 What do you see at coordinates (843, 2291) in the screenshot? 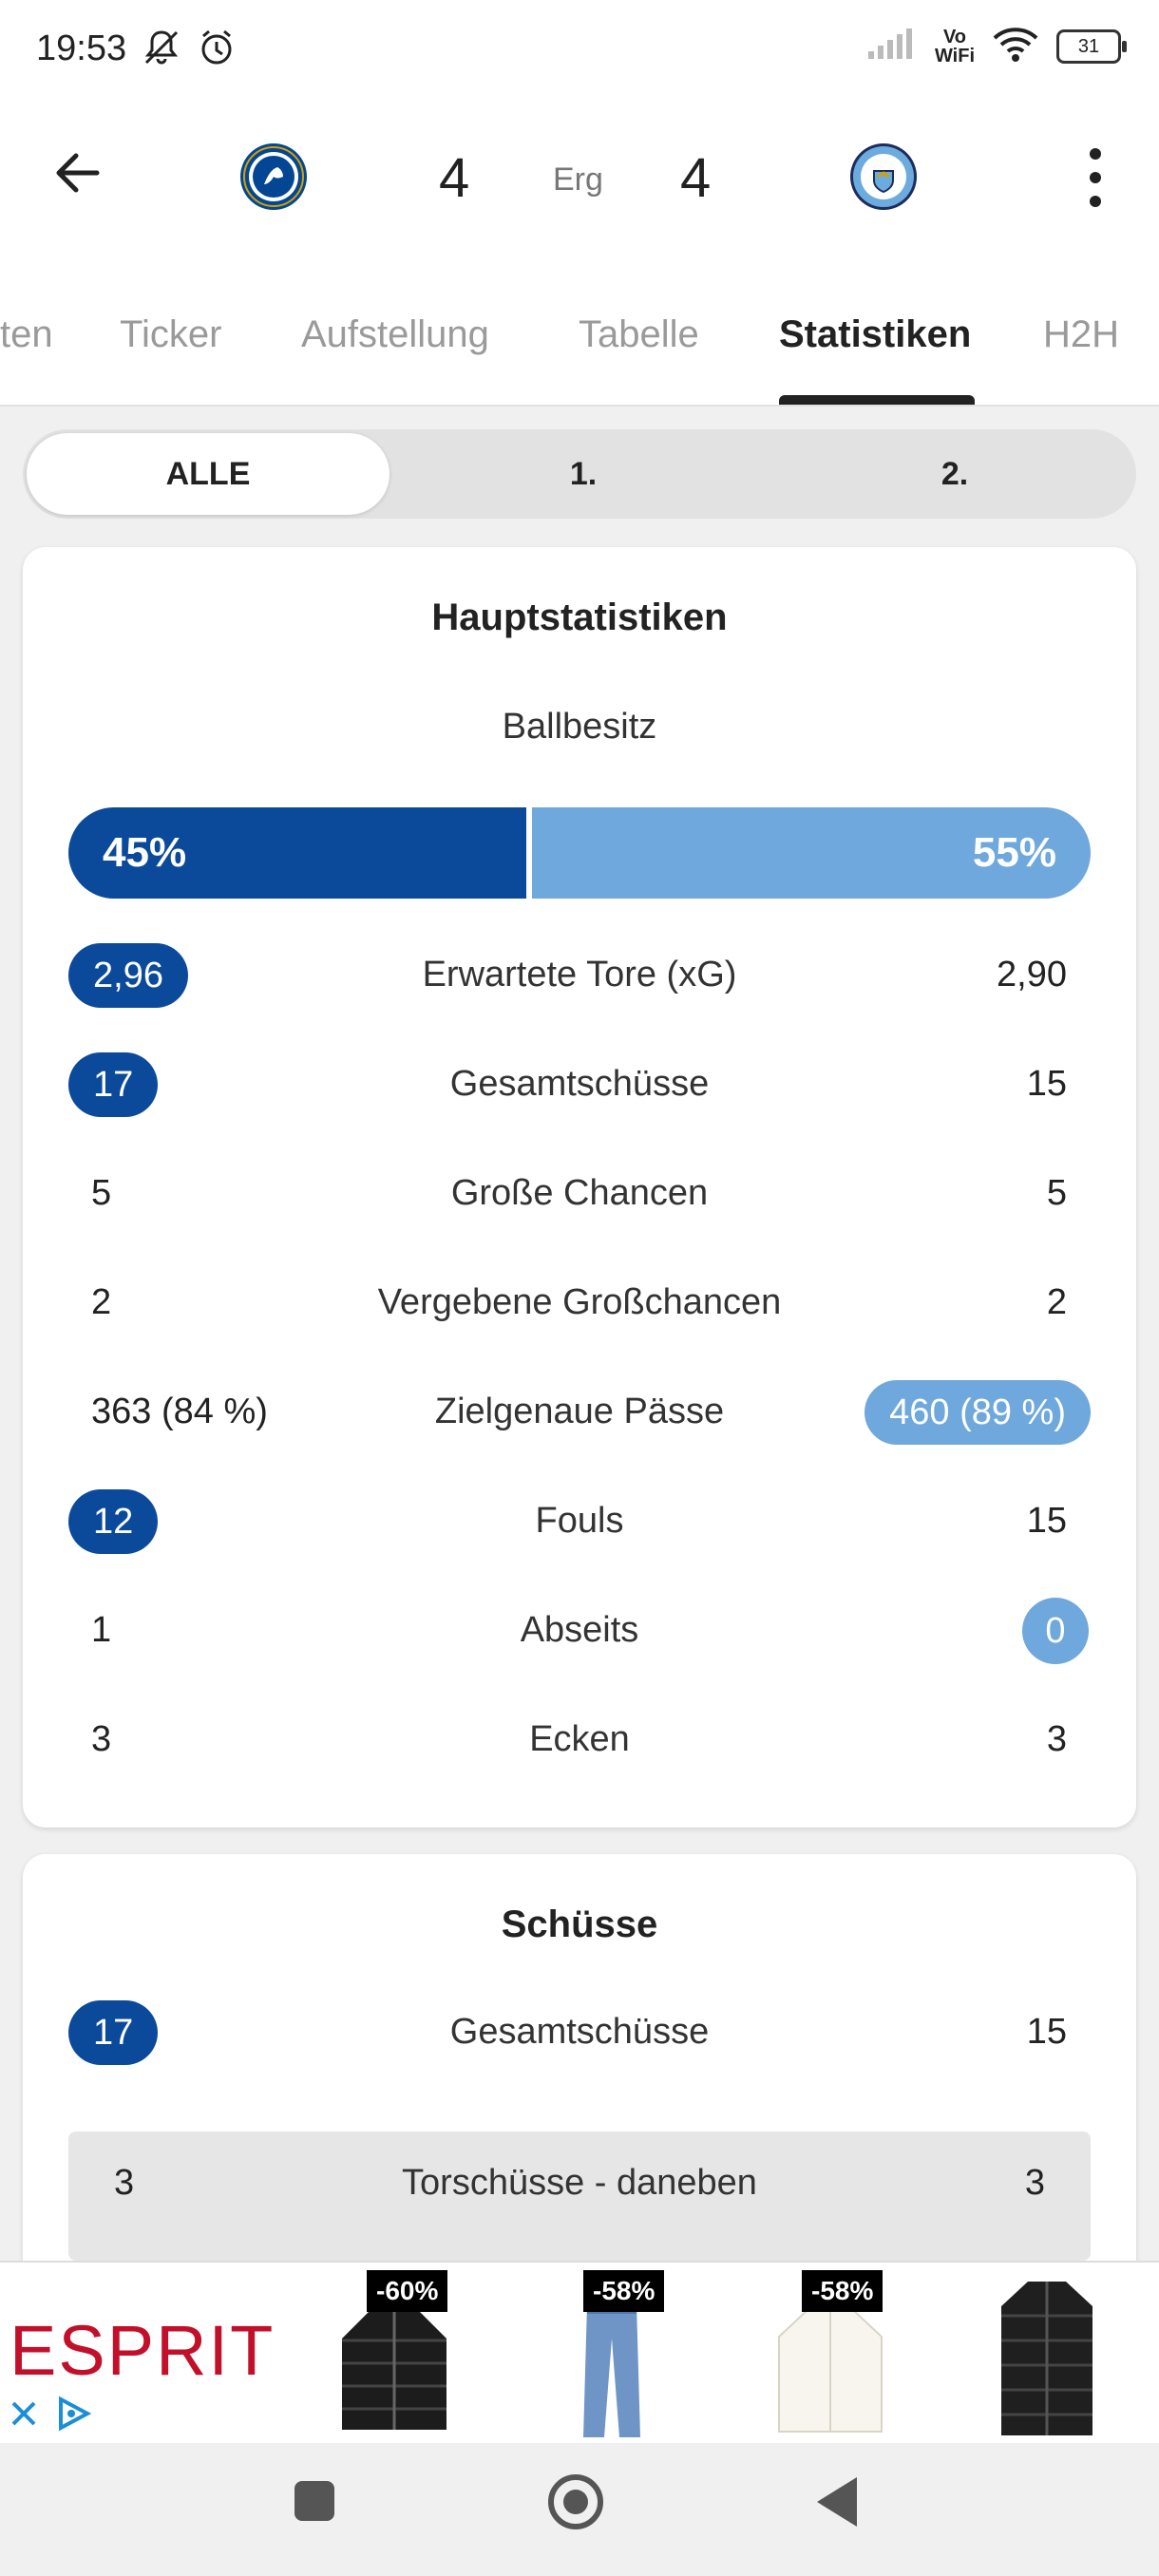
I see `discount-badge-3: -58%` at bounding box center [843, 2291].